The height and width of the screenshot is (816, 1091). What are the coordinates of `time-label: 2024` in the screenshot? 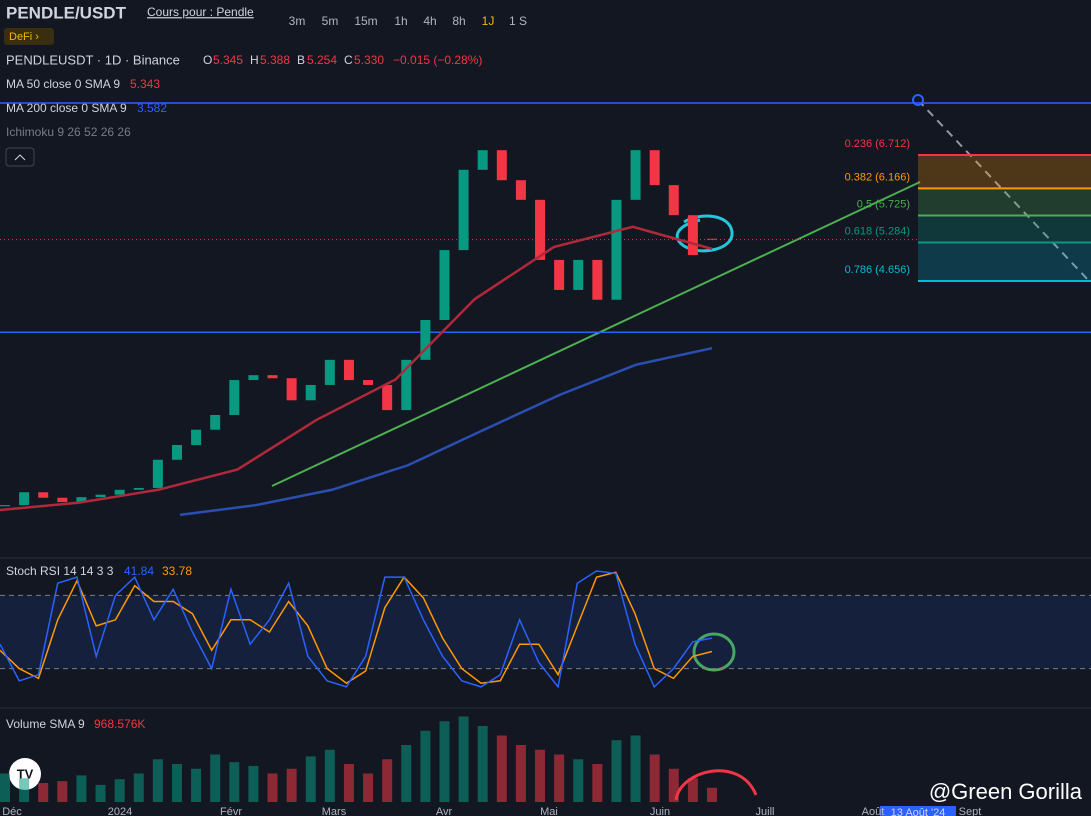 It's located at (120, 811).